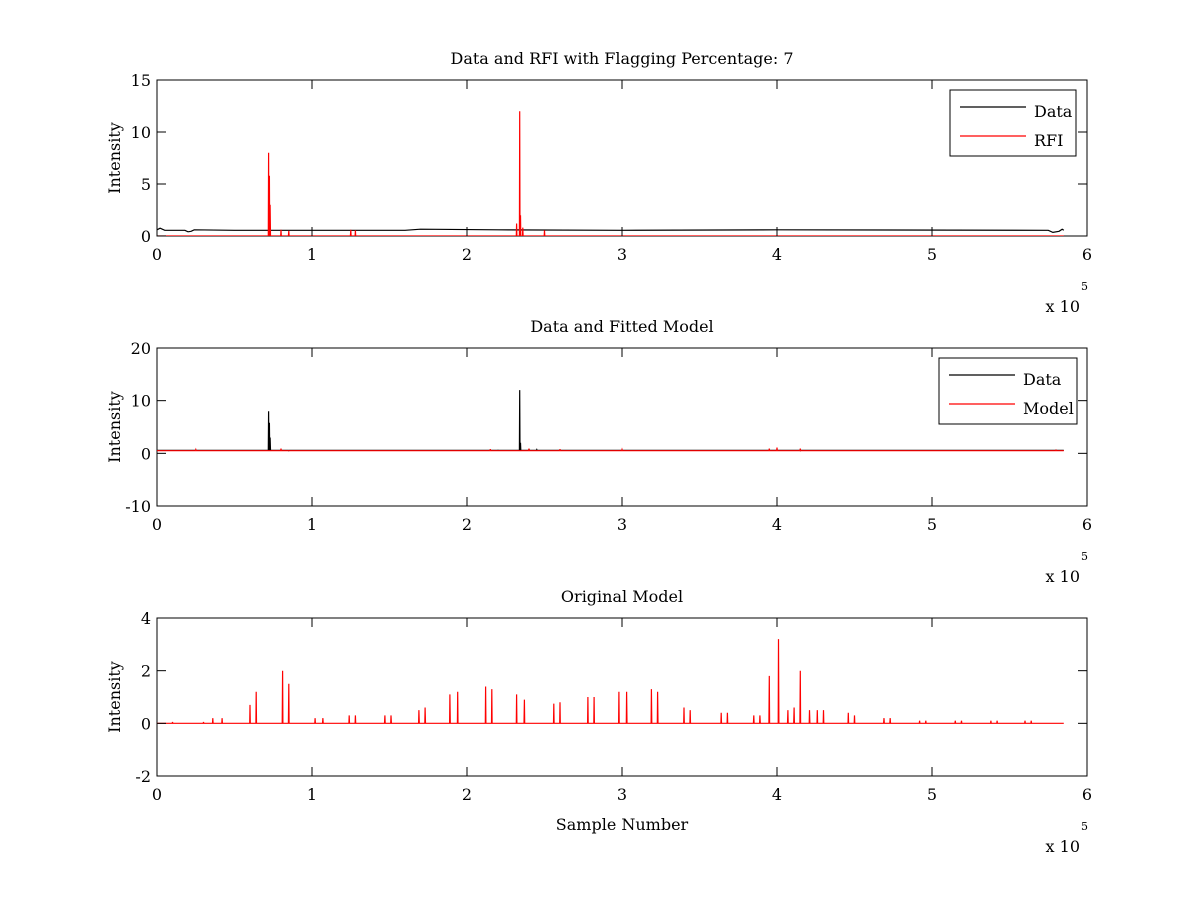 This screenshot has height=900, width=1200. What do you see at coordinates (1048, 140) in the screenshot?
I see `legend-label-rfi: RFI` at bounding box center [1048, 140].